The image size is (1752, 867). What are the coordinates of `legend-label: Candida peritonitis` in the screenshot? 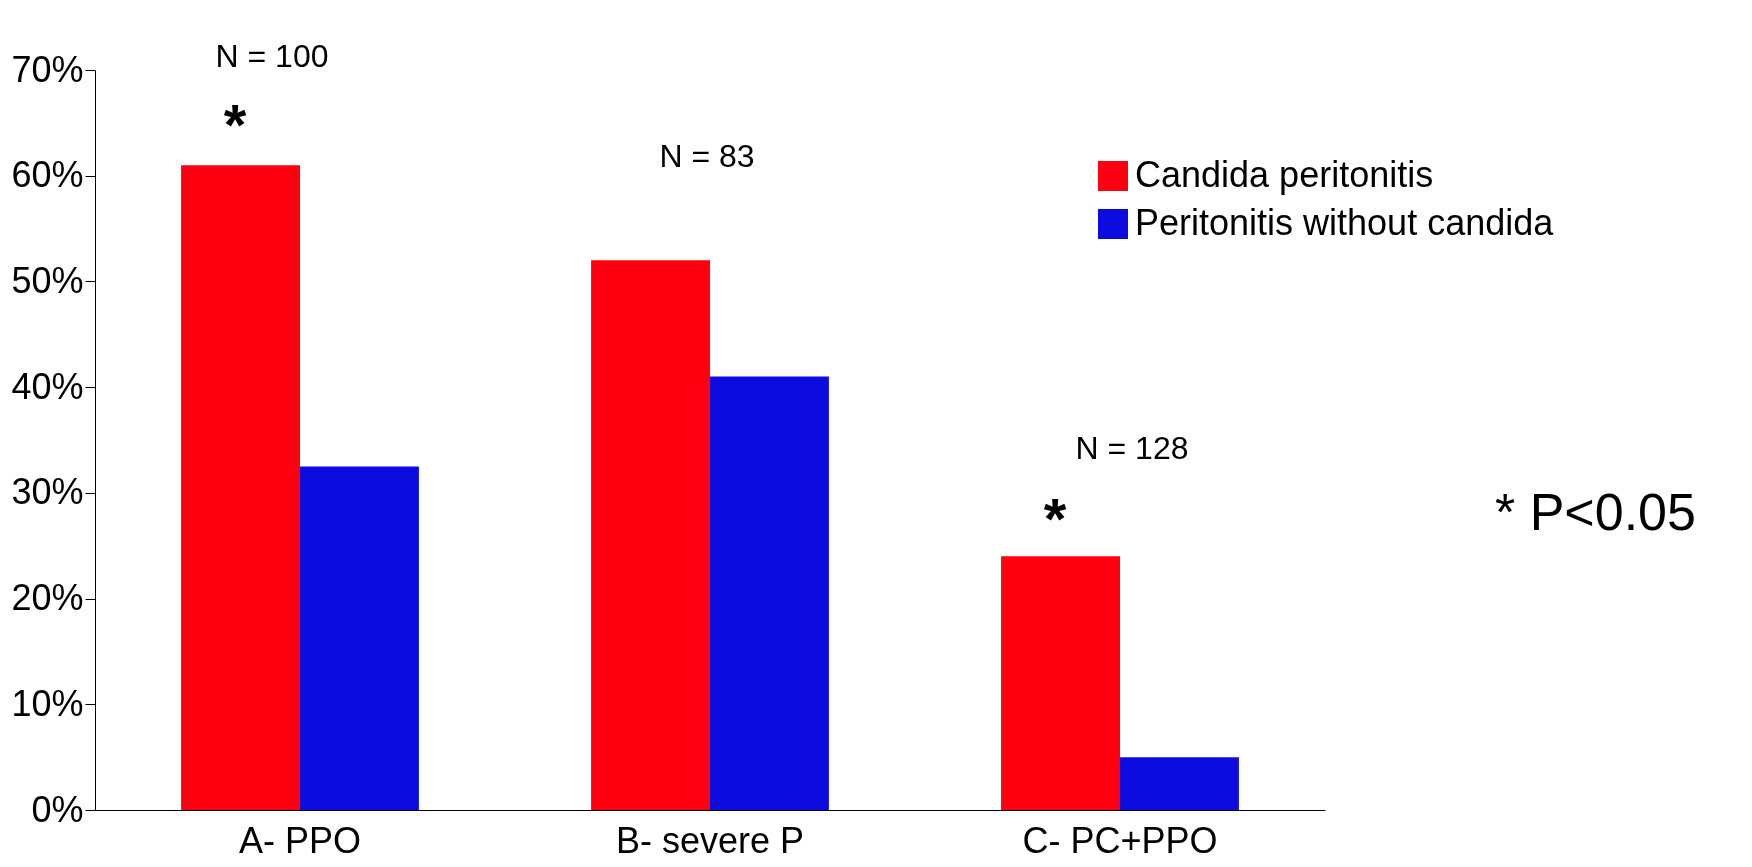 It's located at (1284, 174).